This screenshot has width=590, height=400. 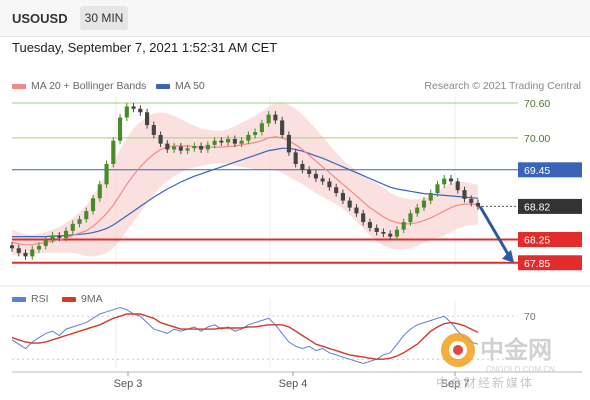 What do you see at coordinates (89, 86) in the screenshot?
I see `legend-ma20-label: MA 20 + Bollinger Bands` at bounding box center [89, 86].